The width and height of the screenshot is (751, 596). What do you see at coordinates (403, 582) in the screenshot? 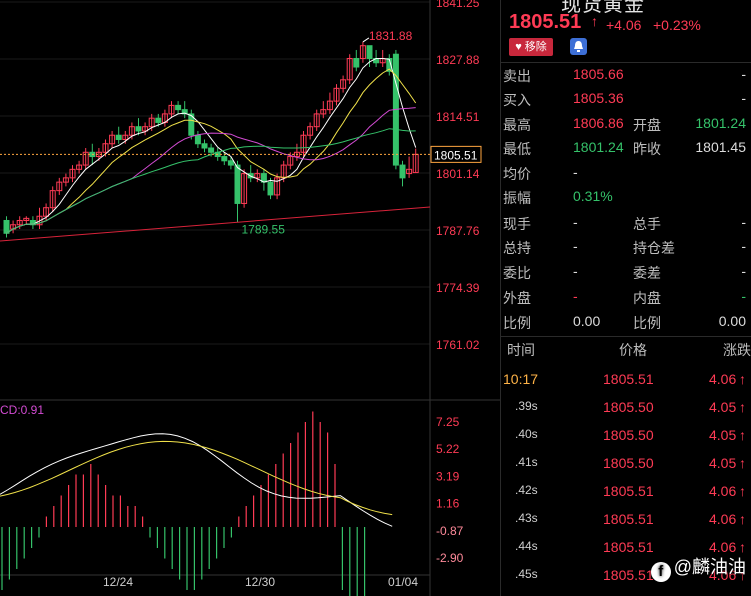
I see `date-label: 01/04` at bounding box center [403, 582].